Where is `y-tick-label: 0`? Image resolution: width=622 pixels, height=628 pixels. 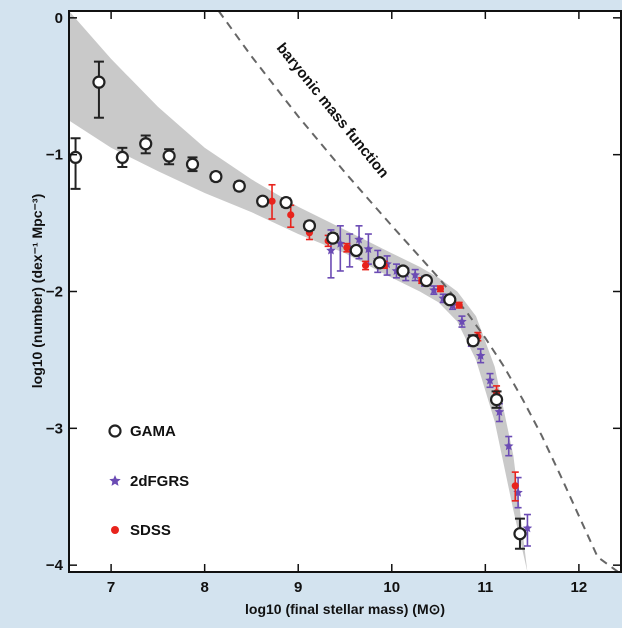
y-tick-label: 0 is located at coordinates (59, 18).